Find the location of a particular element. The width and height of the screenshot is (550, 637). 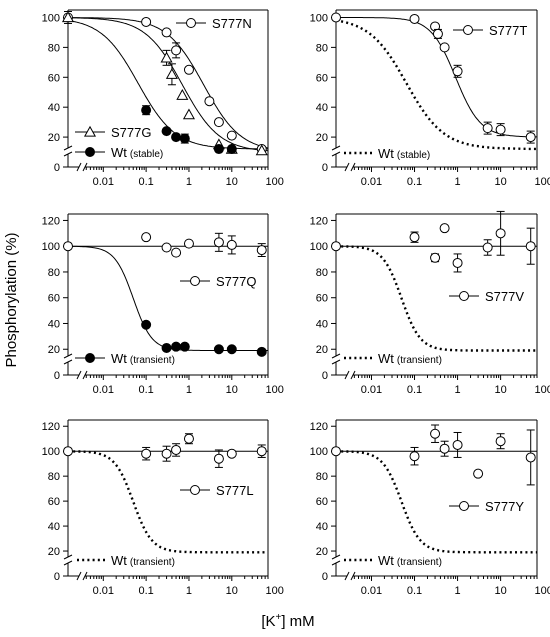

legend-entry-s777l: S777L is located at coordinates (217, 490).